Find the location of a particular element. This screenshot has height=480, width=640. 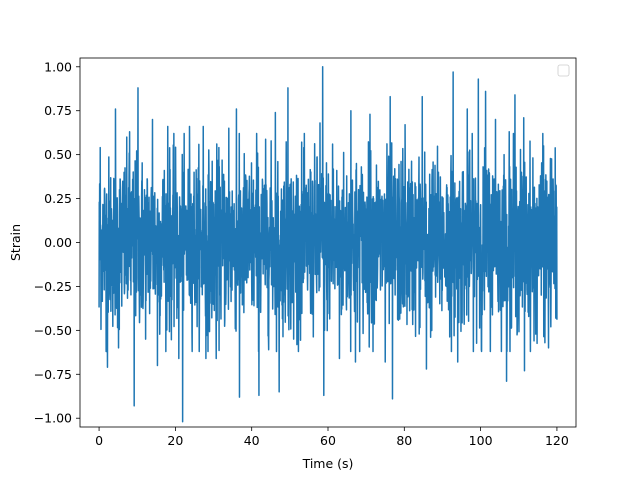

y-axis: −1.00 −0.75 −0.50 −0.25 0.00 0.25 0.50 0.75 1.00 is located at coordinates (57, 242).